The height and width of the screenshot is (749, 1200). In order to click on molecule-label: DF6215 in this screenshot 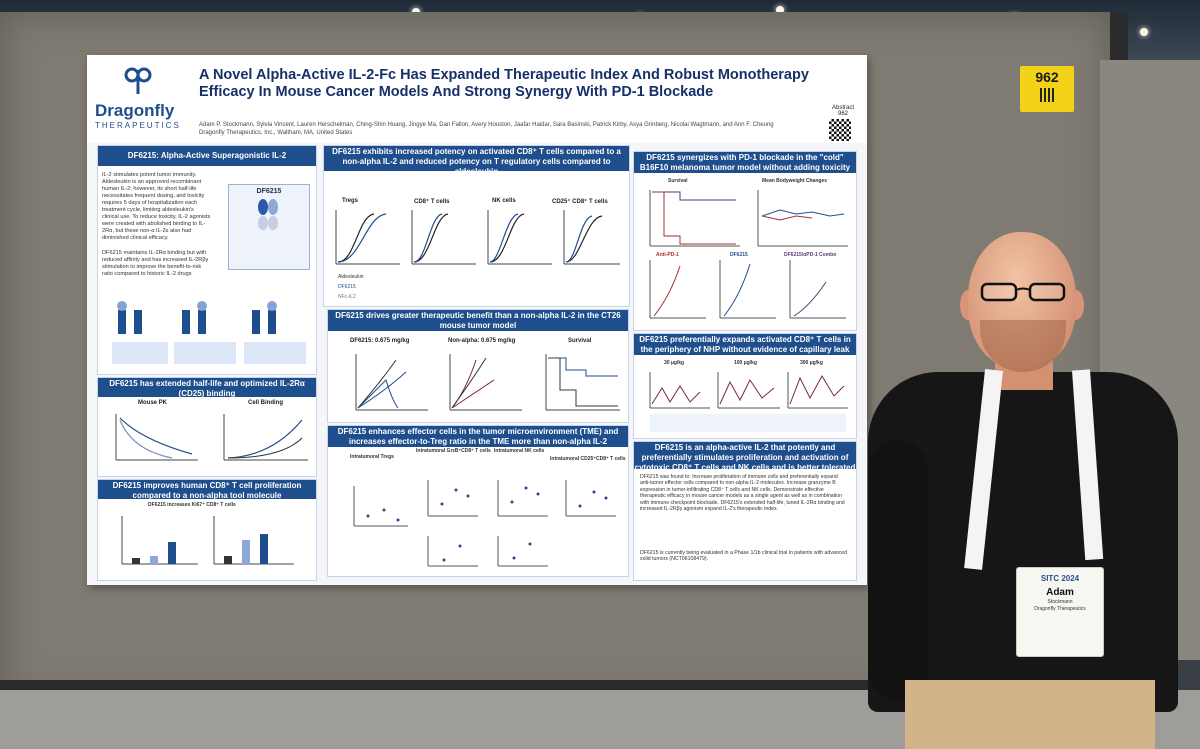, I will do `click(269, 191)`.